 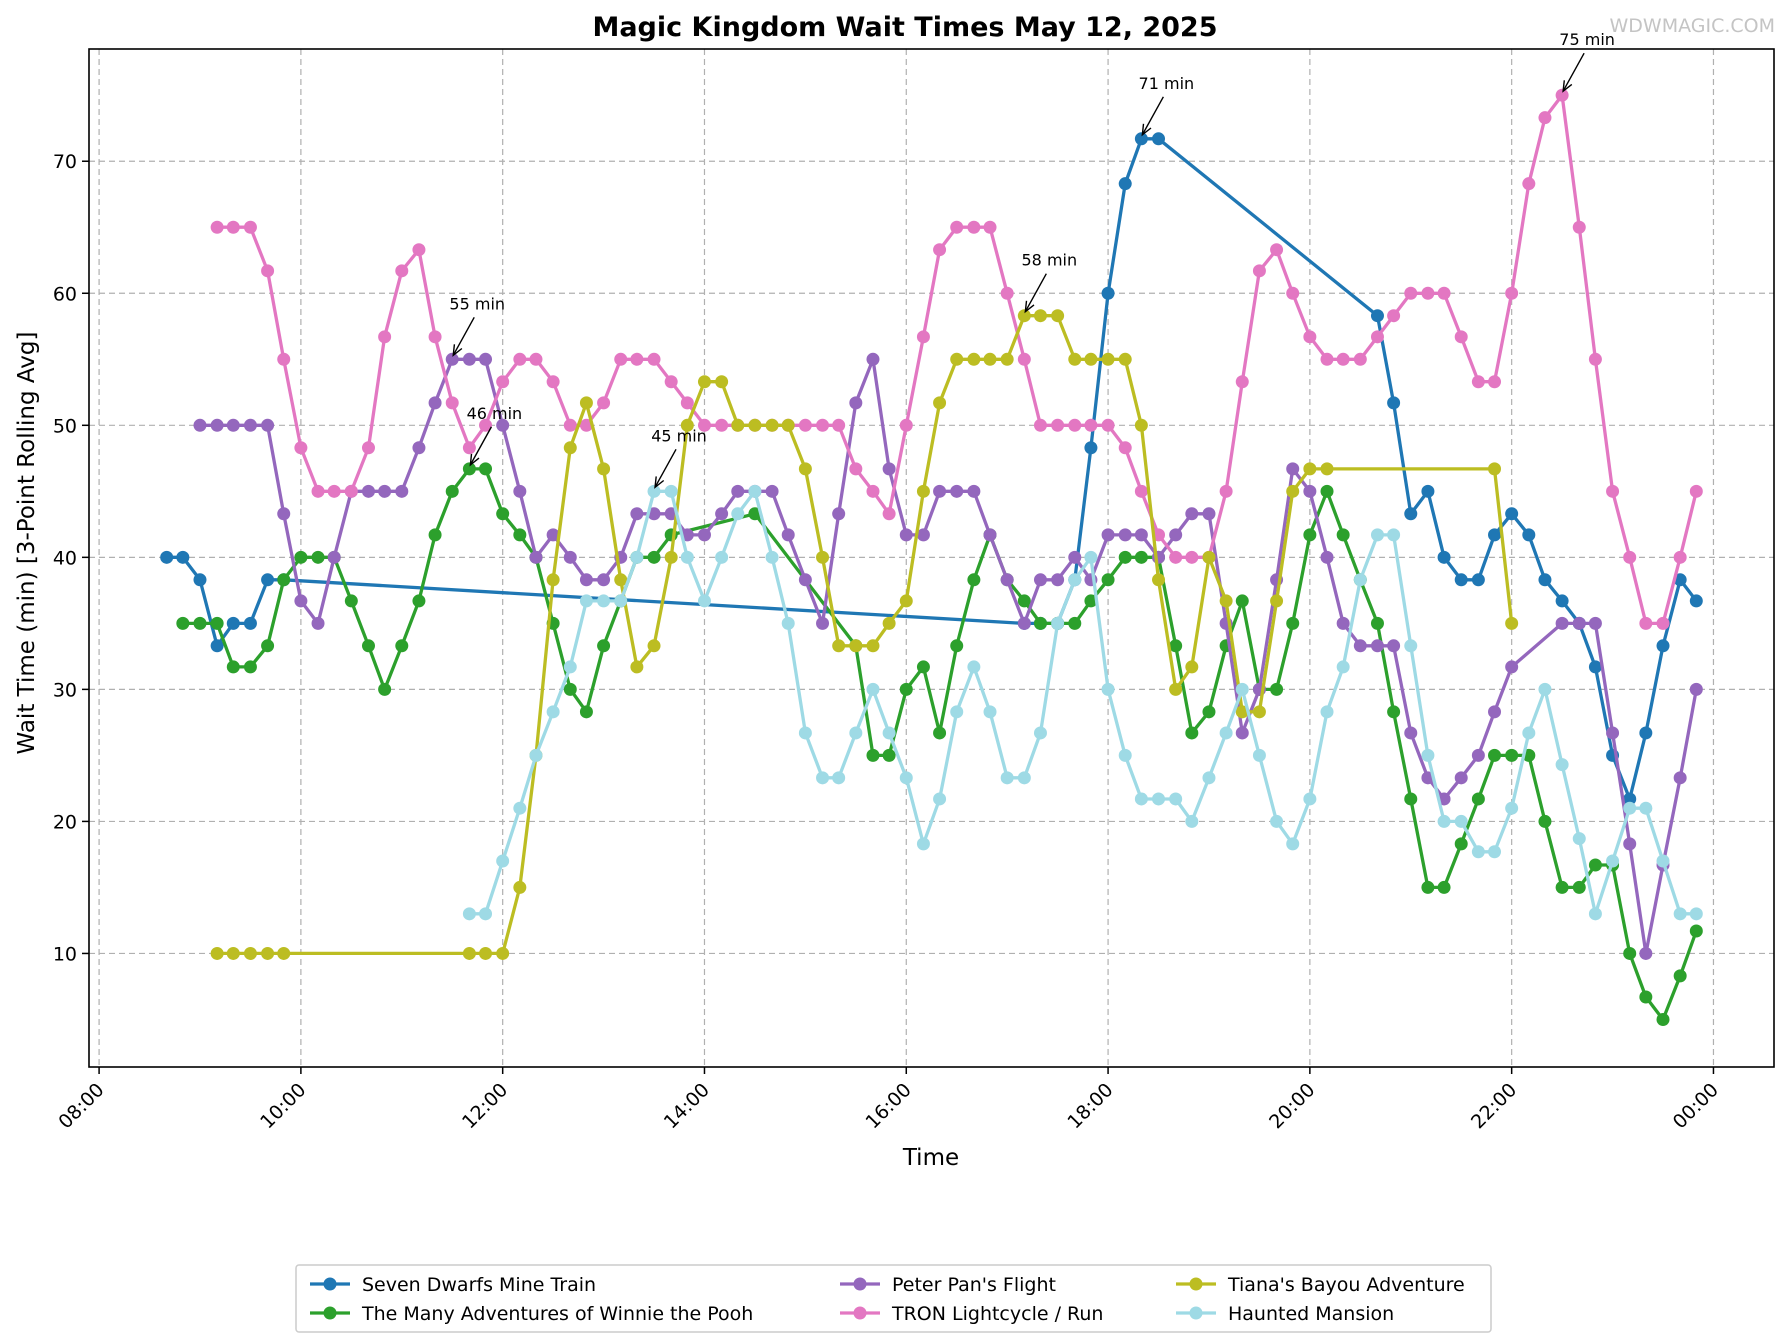 What do you see at coordinates (557, 1314) in the screenshot?
I see `legend-label: The Many Adventures of Winnie the Pooh` at bounding box center [557, 1314].